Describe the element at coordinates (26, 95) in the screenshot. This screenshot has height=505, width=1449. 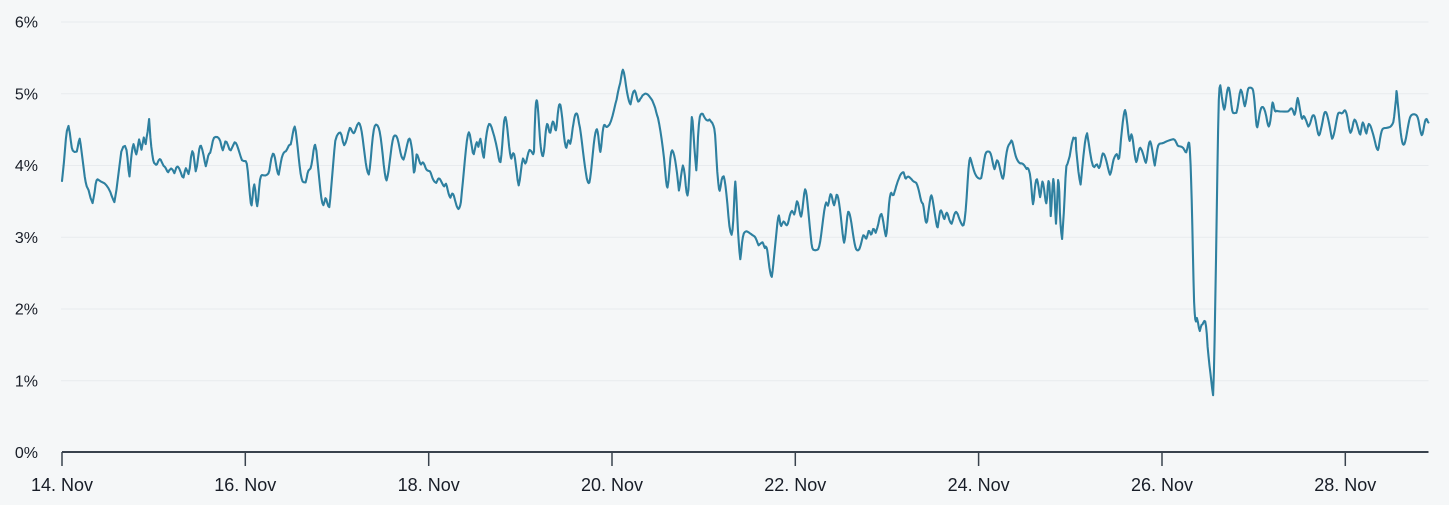
I see `svg-text: 5%` at that location.